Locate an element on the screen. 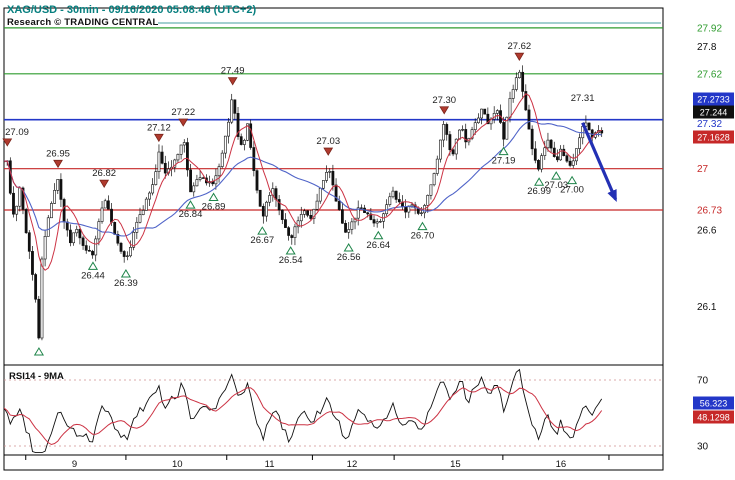 The width and height of the screenshot is (735, 480). rsi-badge-value: 48.1298 is located at coordinates (713, 418).